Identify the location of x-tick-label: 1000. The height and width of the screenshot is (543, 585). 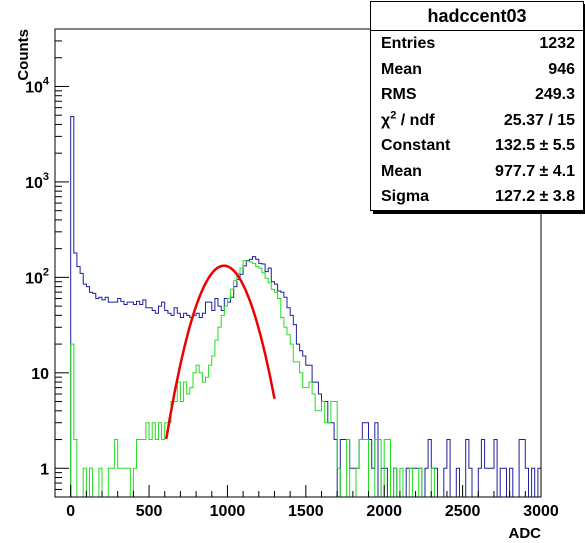
(228, 511).